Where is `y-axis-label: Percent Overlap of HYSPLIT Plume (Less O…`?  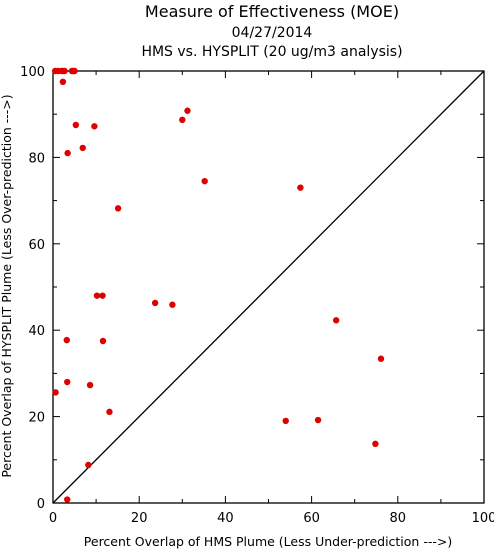 y-axis-label: Percent Overlap of HYSPLIT Plume (Less O… is located at coordinates (7, 285).